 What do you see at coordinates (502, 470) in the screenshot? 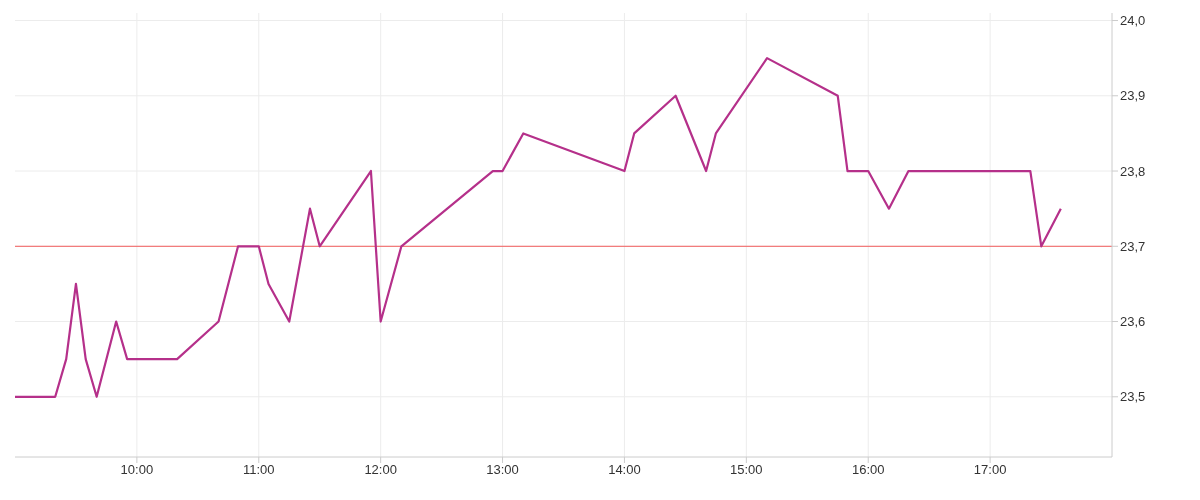
I see `x-tick-label: 13:00` at bounding box center [502, 470].